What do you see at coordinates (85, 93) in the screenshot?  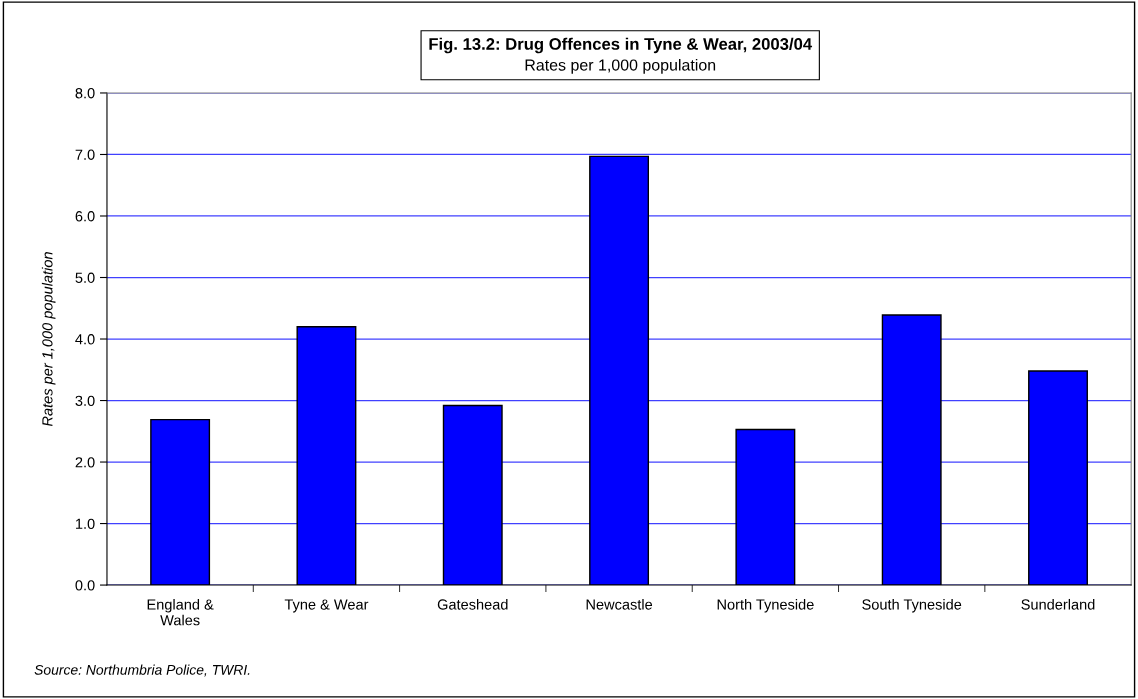 I see `y-tick-label: 8.0` at bounding box center [85, 93].